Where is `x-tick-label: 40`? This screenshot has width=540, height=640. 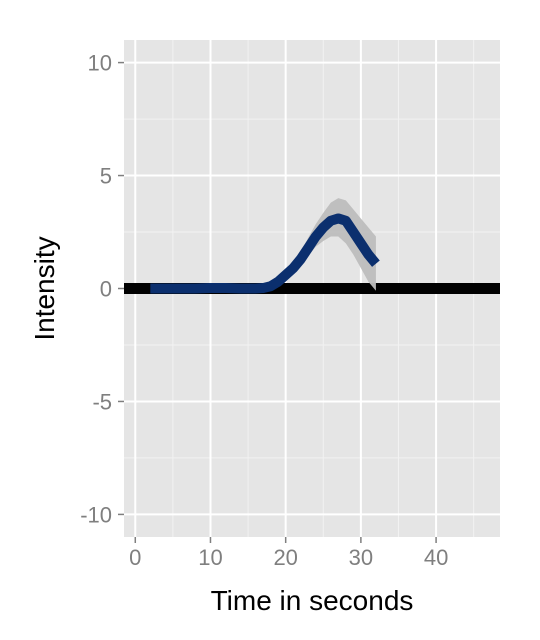 x-tick-label: 40 is located at coordinates (436, 557).